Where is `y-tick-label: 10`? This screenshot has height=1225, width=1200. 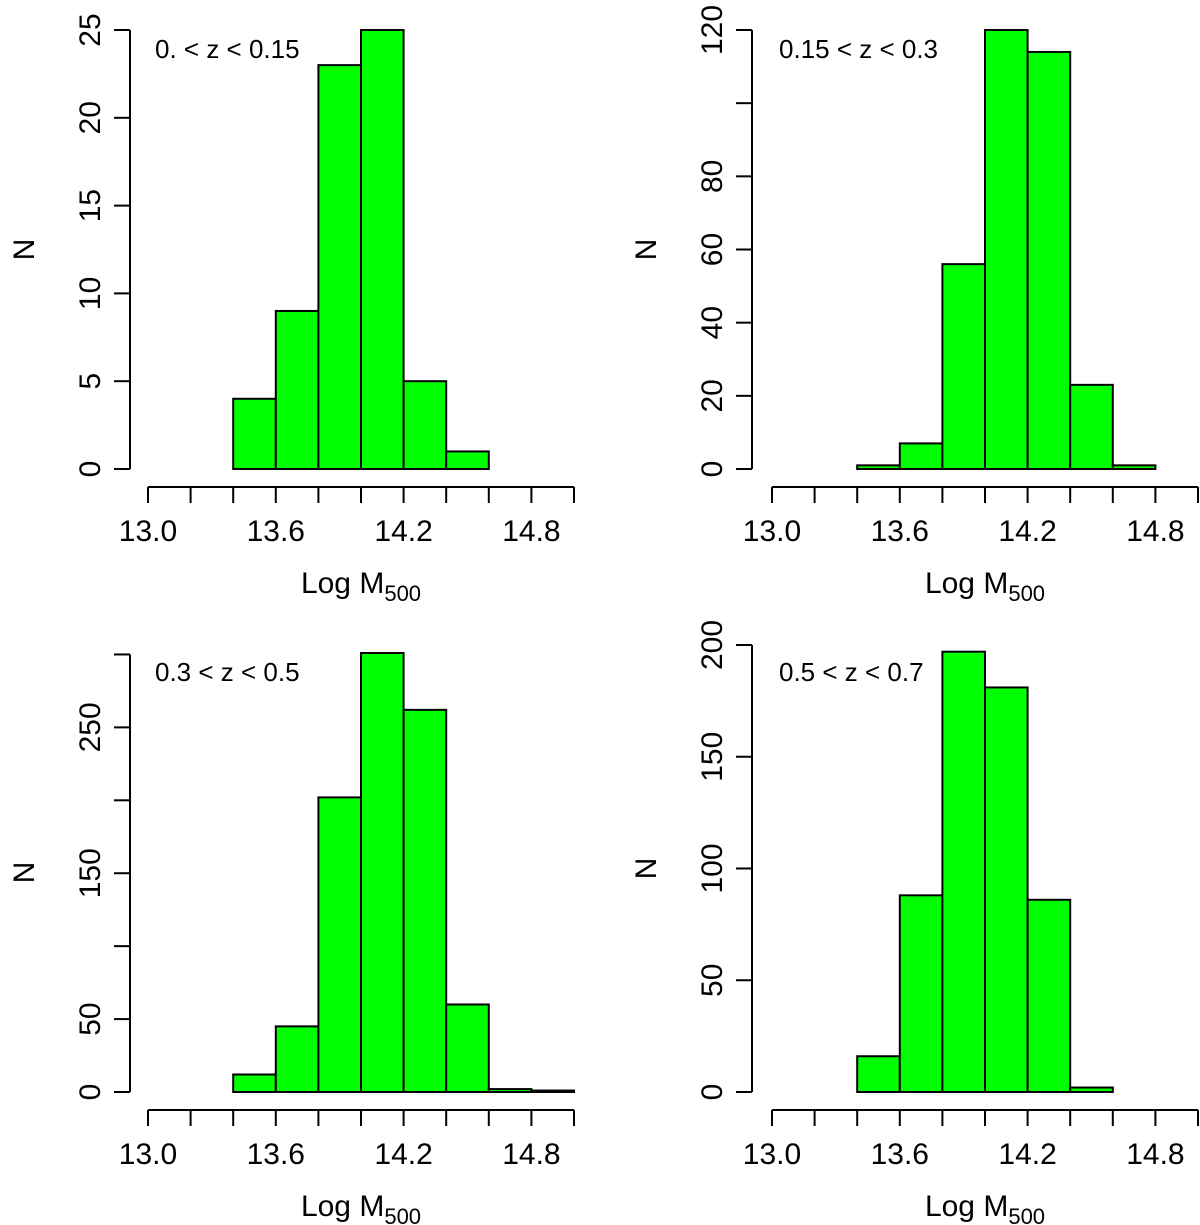
y-tick-label: 10 is located at coordinates (90, 293).